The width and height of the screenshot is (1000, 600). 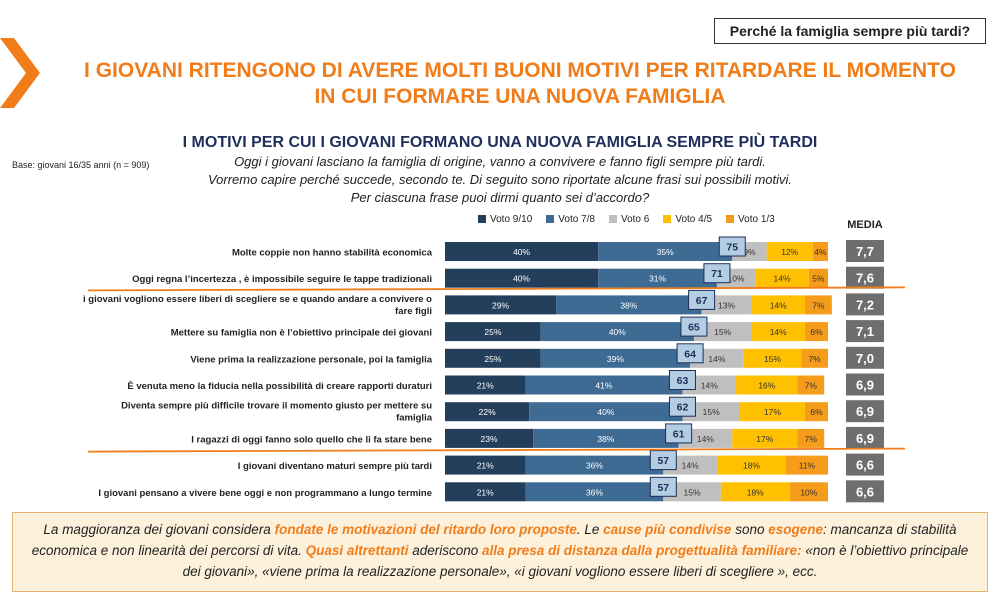 I want to click on legend-label: Voto 1/3, so click(x=756, y=219).